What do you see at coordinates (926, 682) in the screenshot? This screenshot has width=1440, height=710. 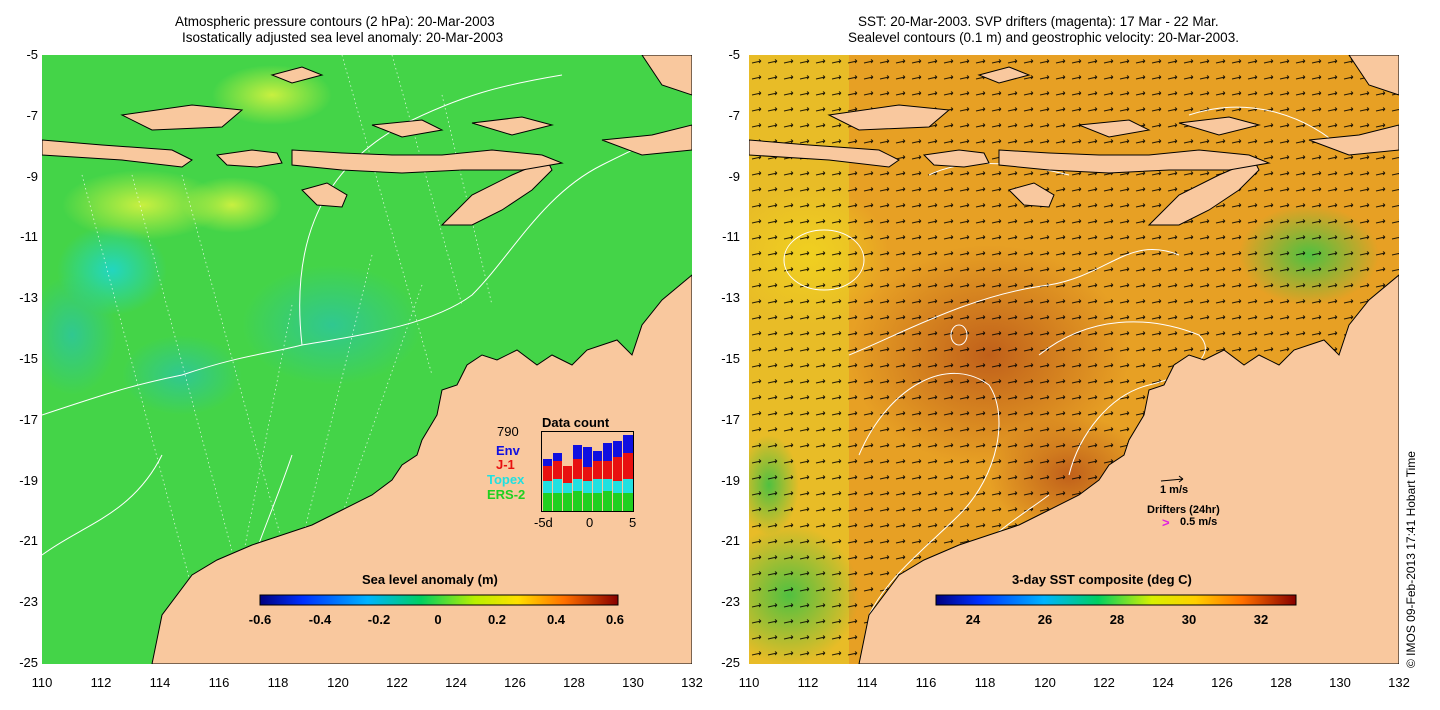 I see `right-xtick: 116` at bounding box center [926, 682].